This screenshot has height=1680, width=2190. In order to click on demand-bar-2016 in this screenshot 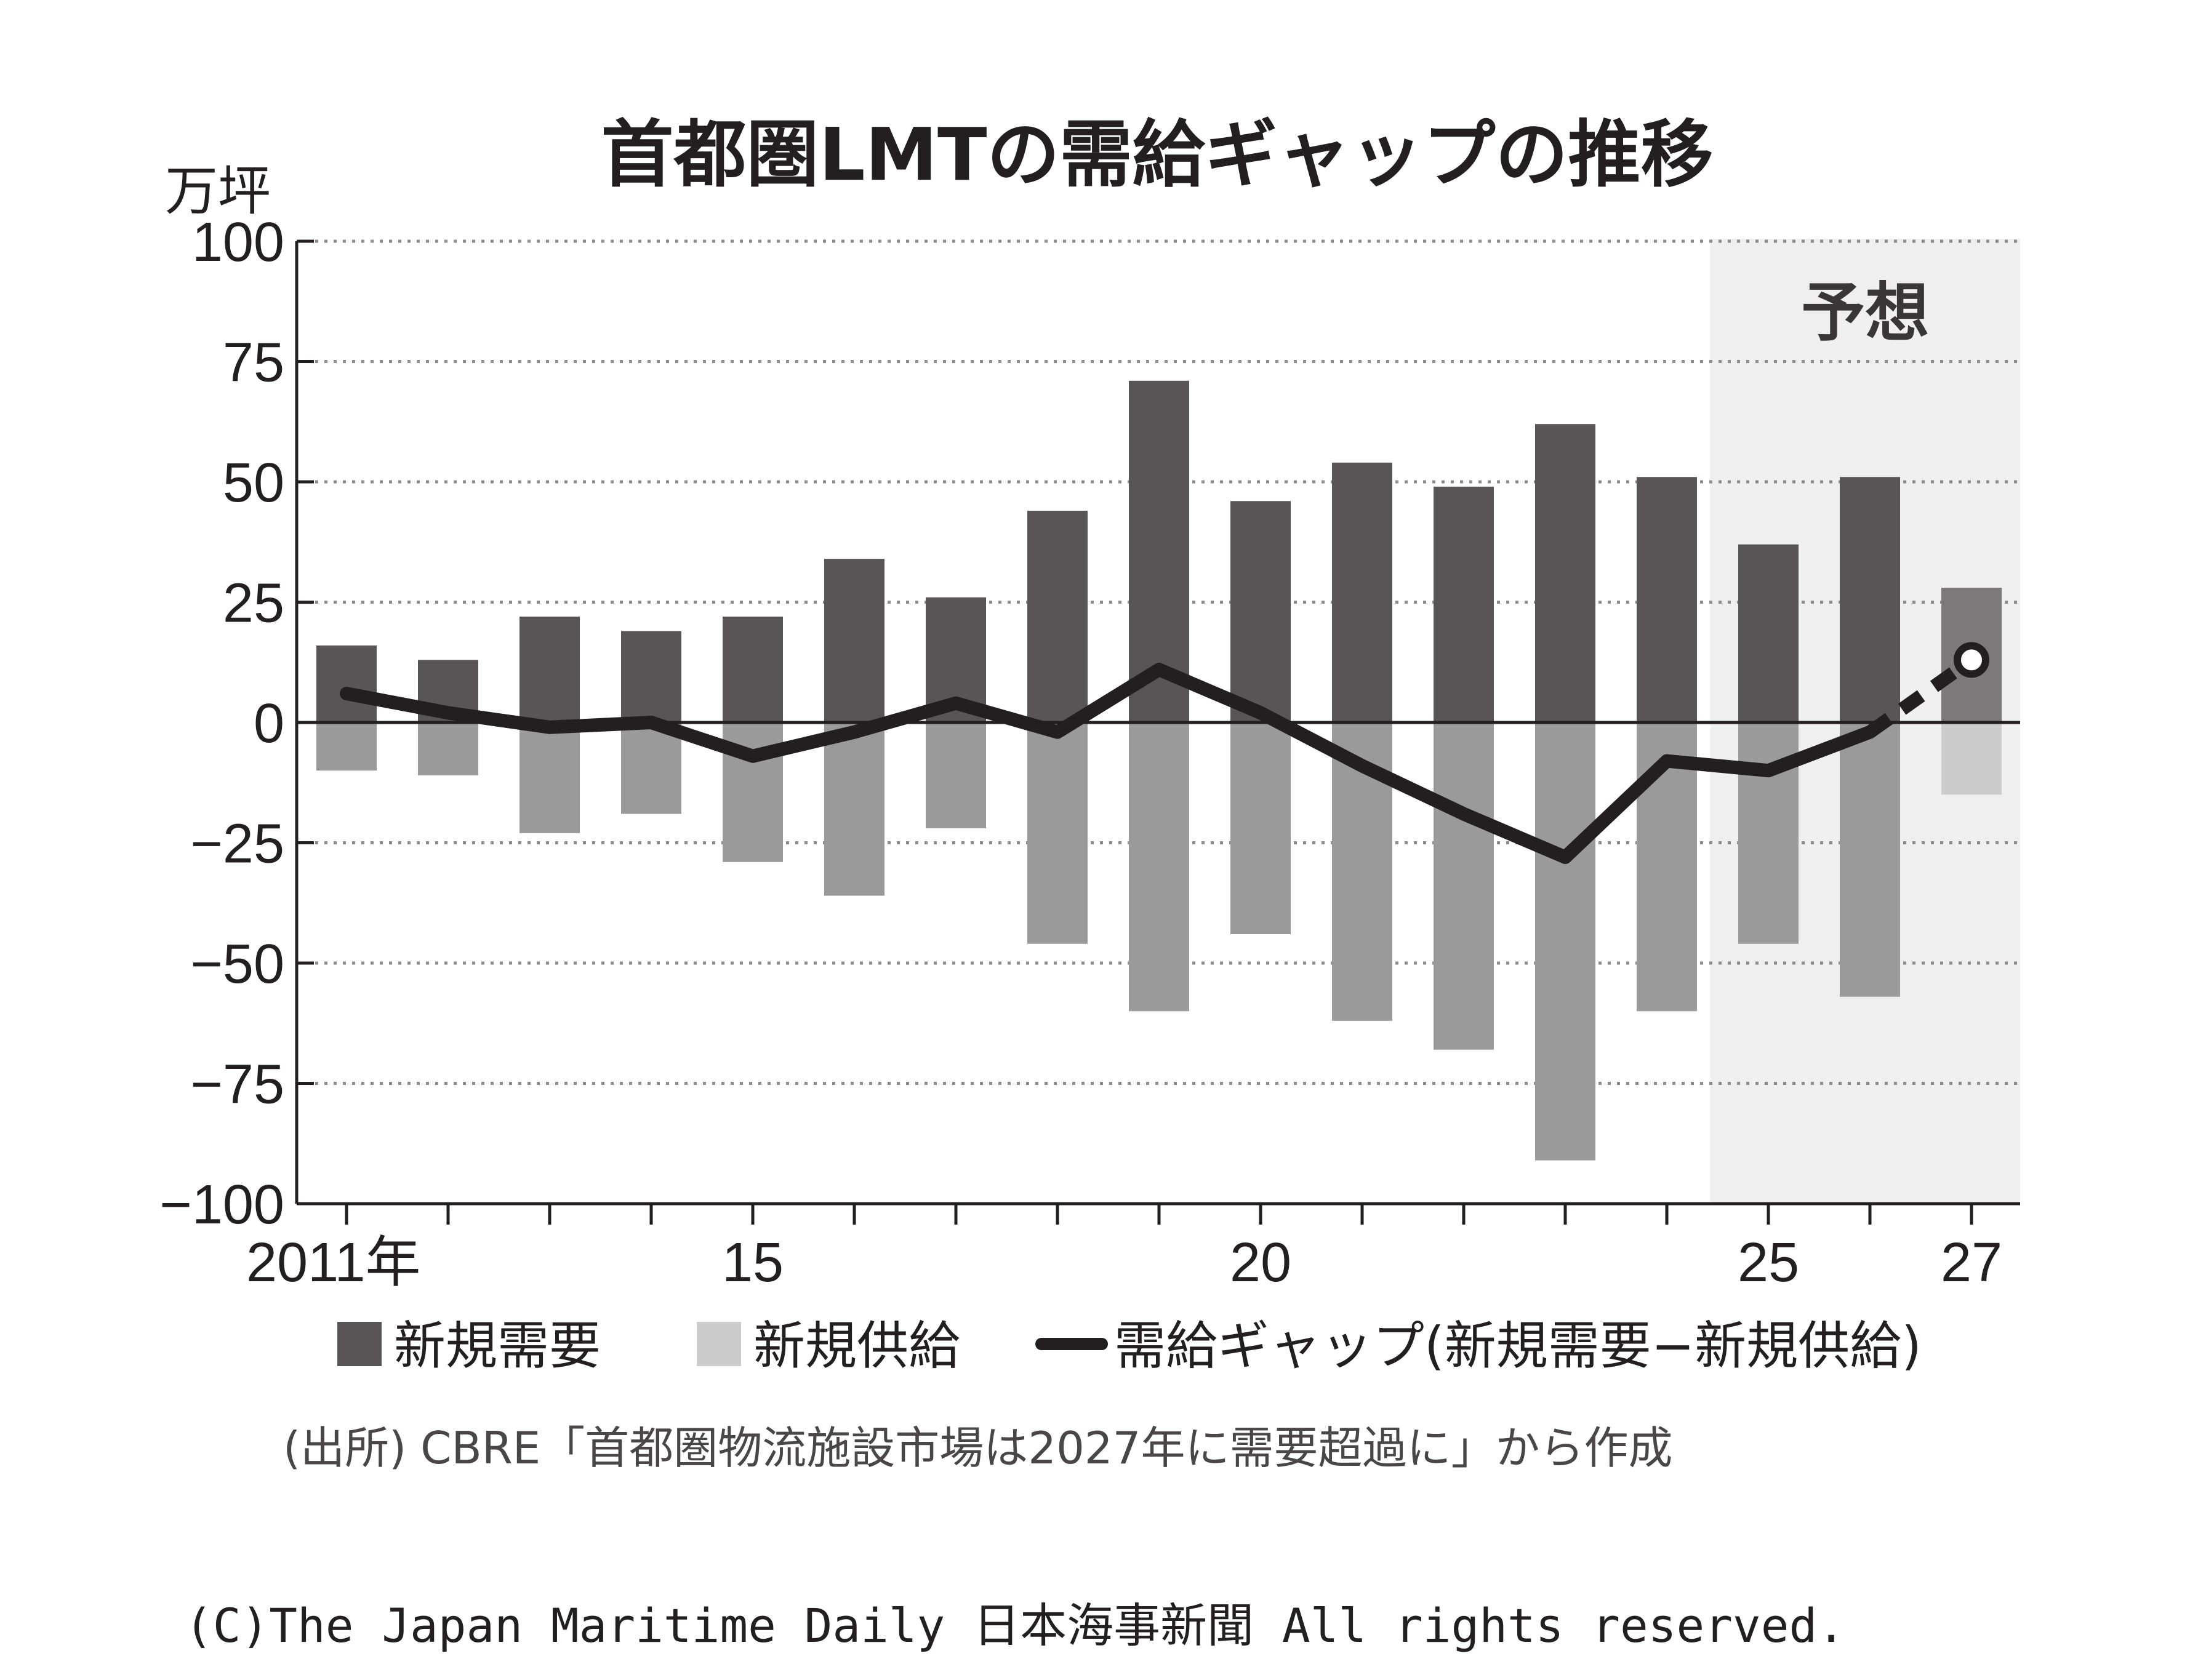, I will do `click(854, 640)`.